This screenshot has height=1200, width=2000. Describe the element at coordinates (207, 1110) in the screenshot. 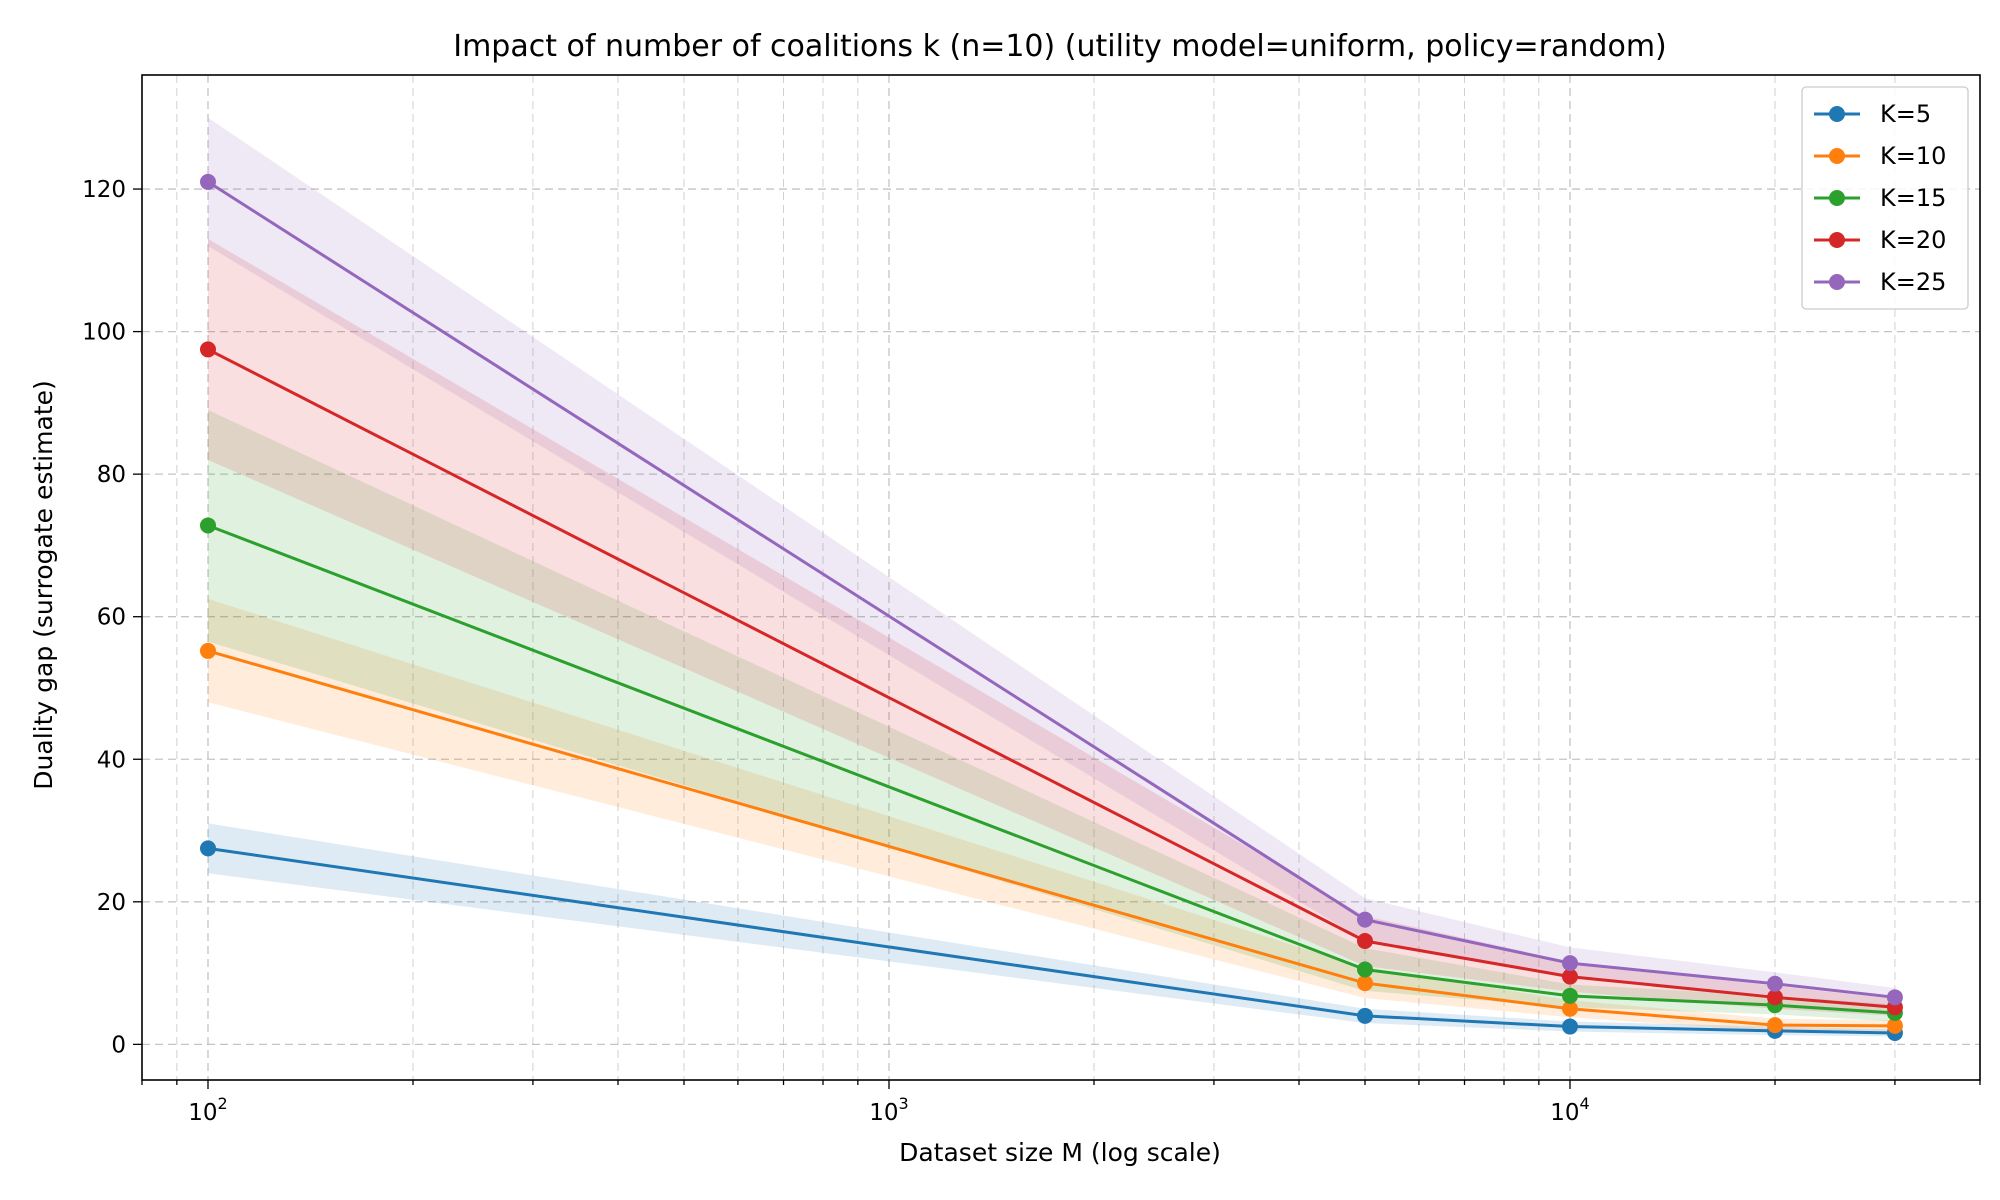

I see `x-tick-label: 10²` at that location.